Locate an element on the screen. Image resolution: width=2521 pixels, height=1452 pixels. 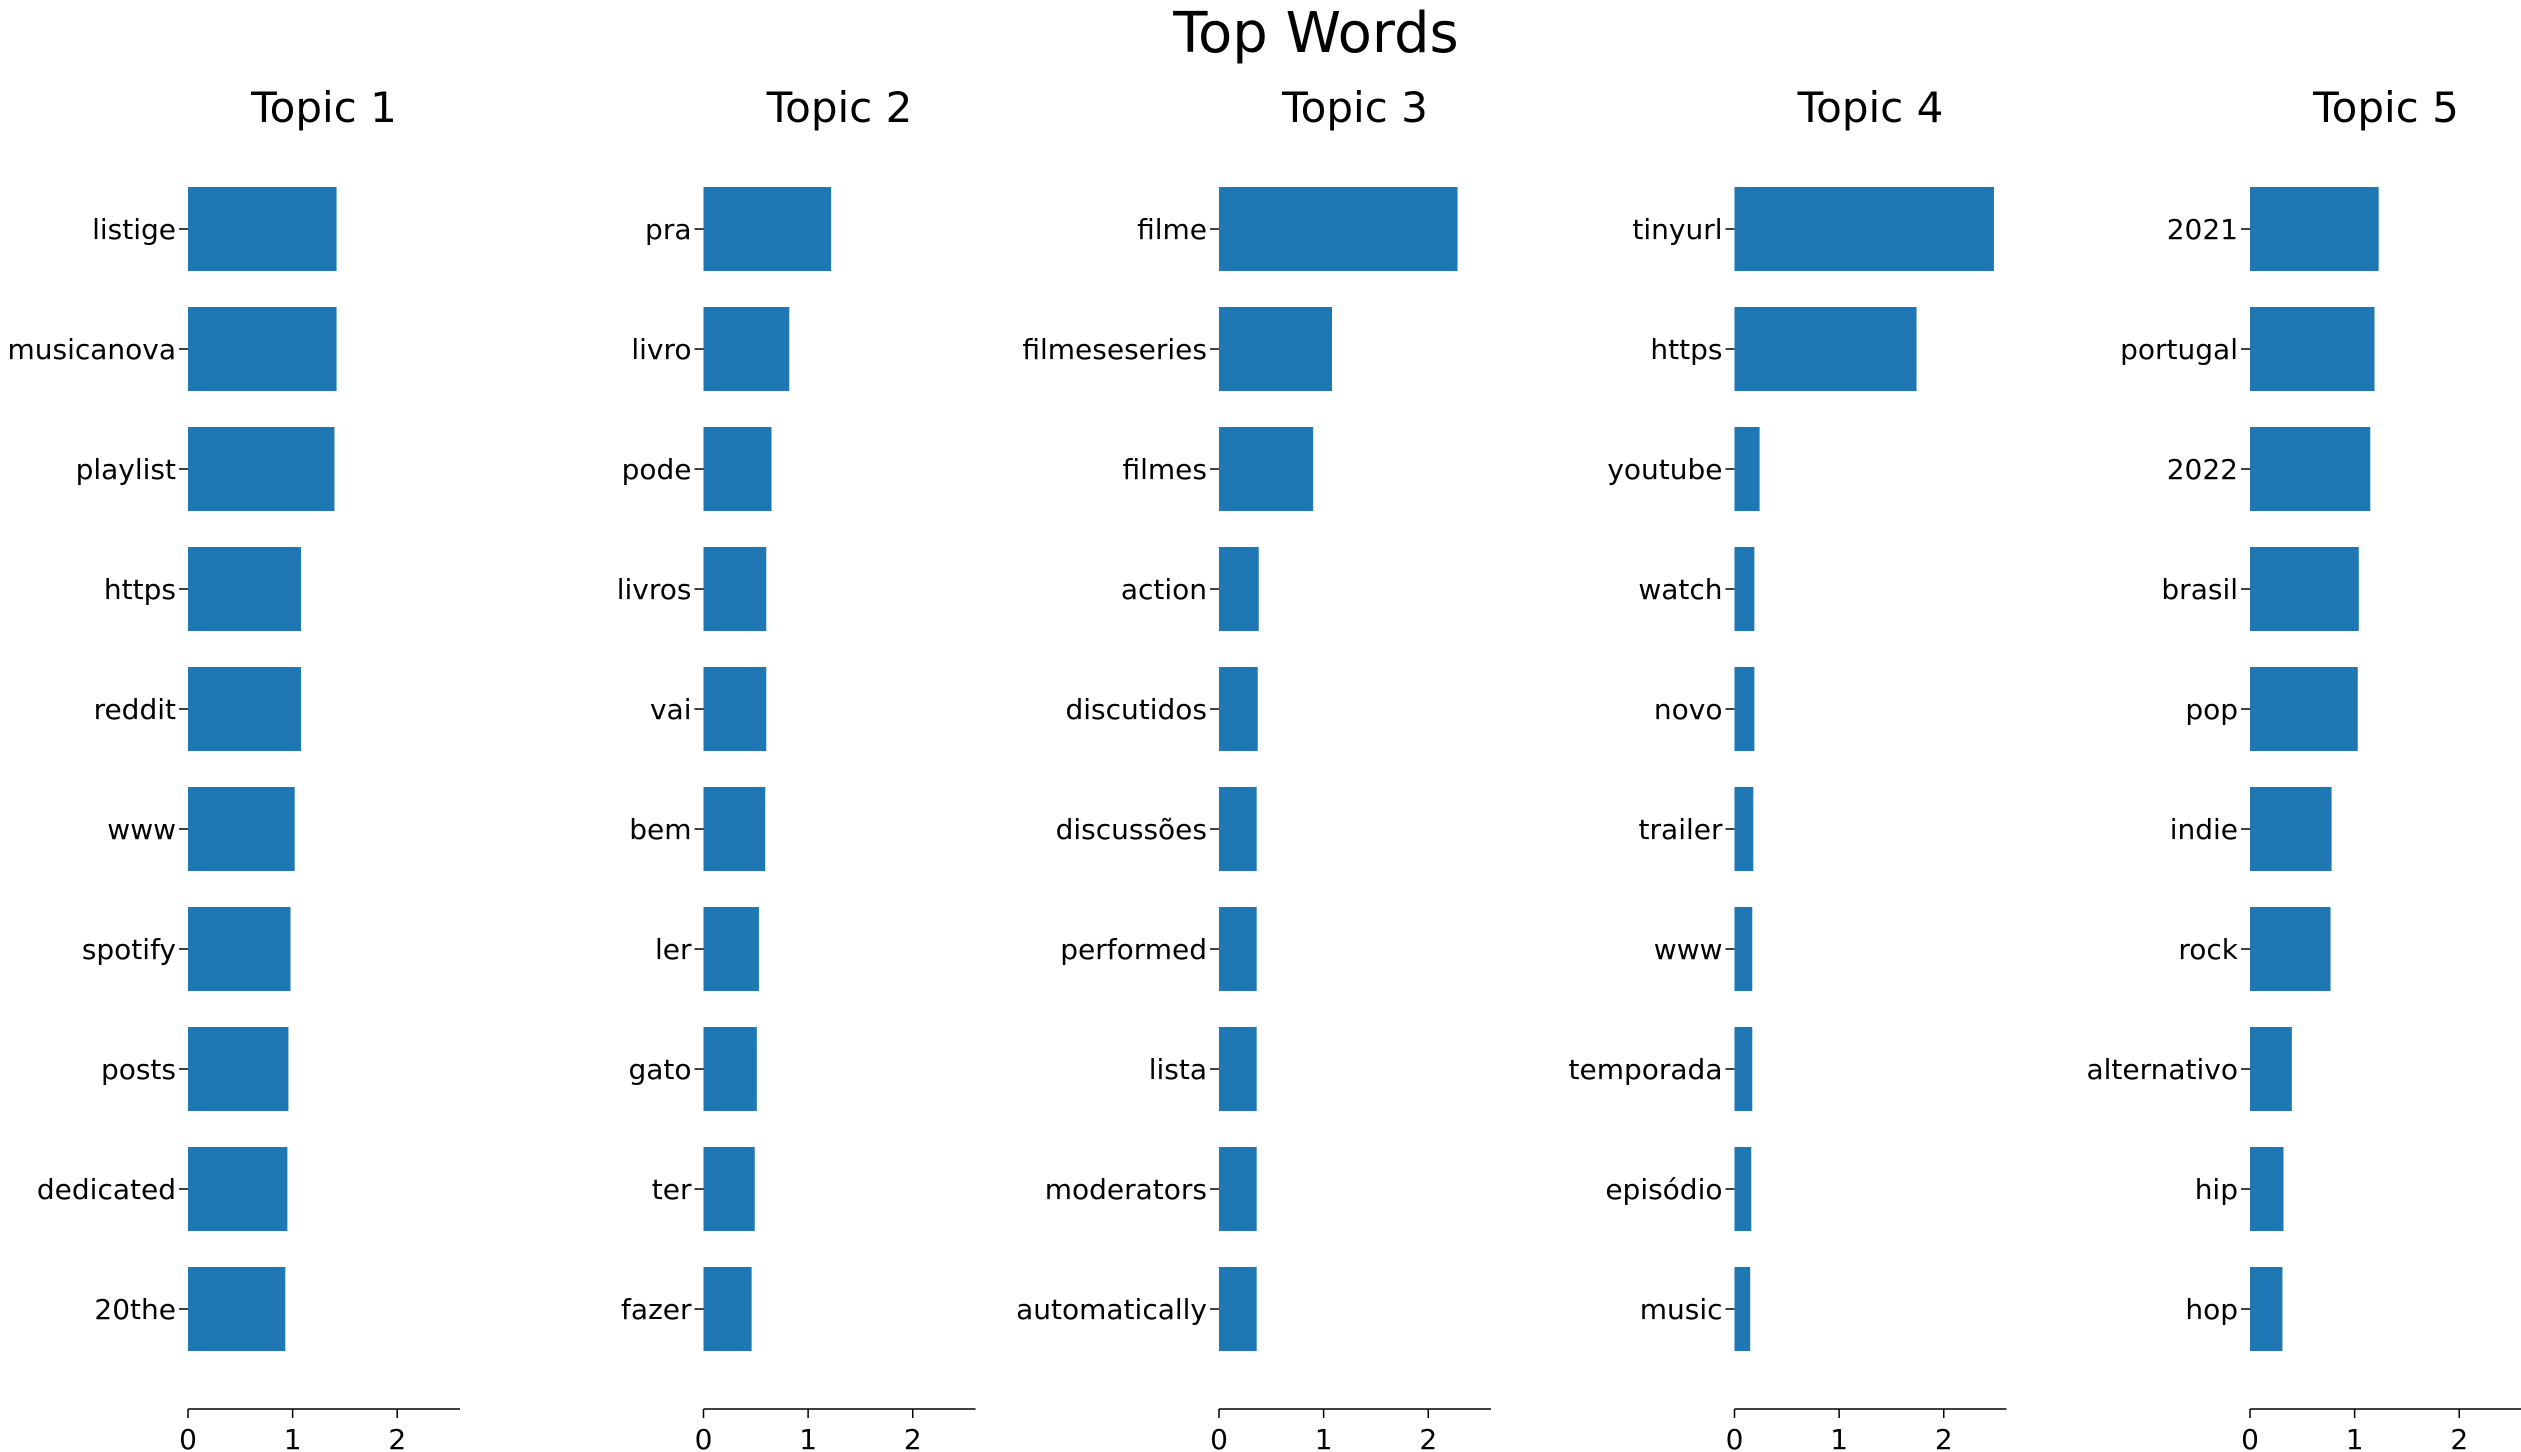
y-tick-label: hip is located at coordinates (2216, 1189).